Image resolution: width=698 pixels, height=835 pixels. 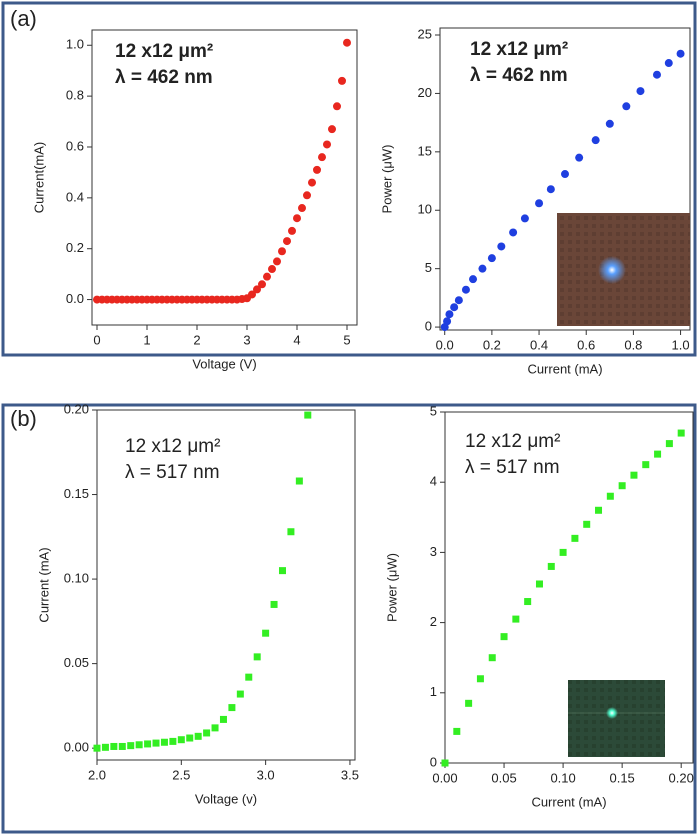 What do you see at coordinates (444, 777) in the screenshot?
I see `x-tick-label: 0.00` at bounding box center [444, 777].